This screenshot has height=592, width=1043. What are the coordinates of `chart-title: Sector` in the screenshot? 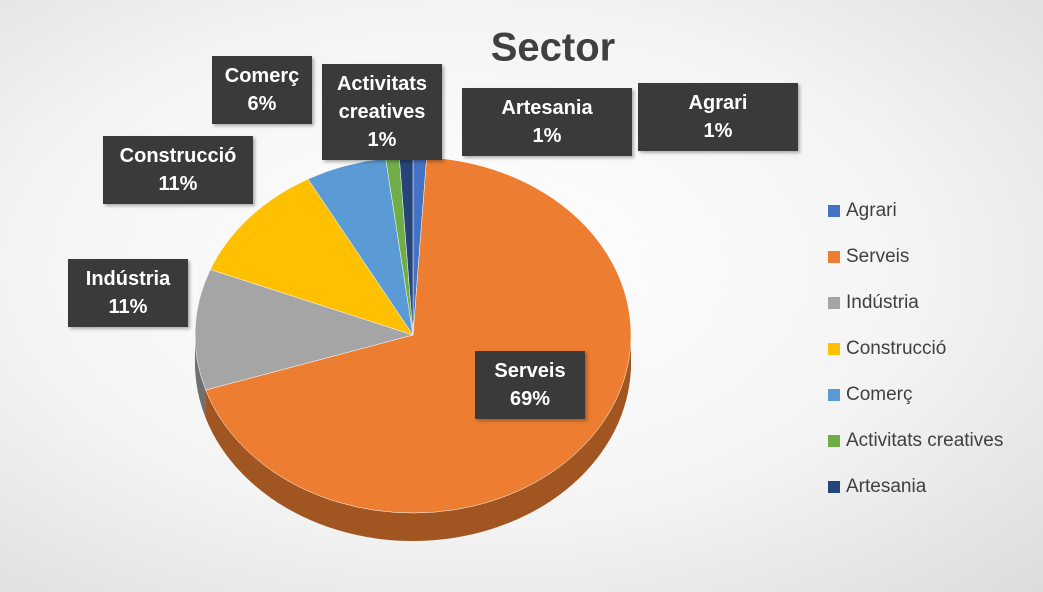 It's located at (553, 48).